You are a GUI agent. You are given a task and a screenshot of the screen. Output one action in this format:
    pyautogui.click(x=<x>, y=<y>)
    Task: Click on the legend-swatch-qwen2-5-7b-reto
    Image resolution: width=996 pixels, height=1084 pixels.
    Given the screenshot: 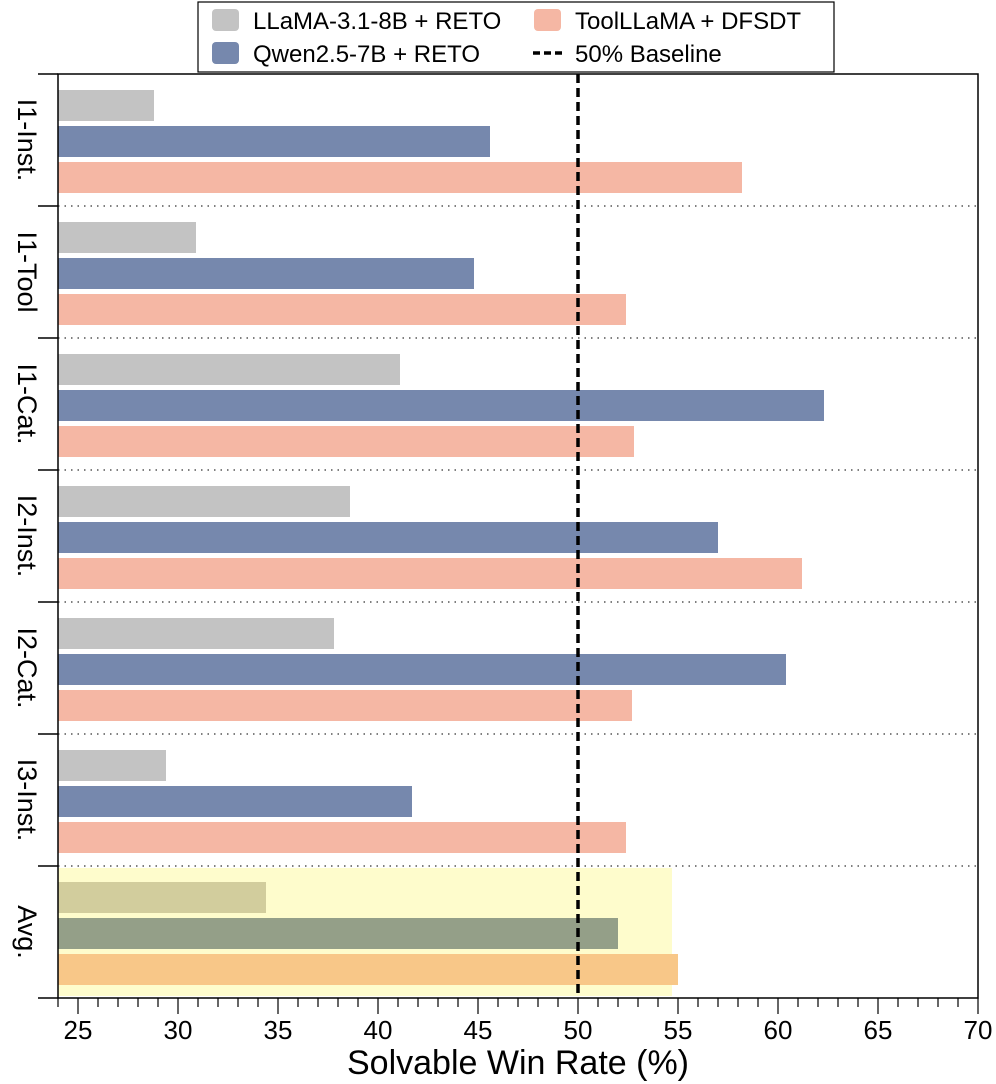 What is the action you would take?
    pyautogui.click(x=225, y=53)
    